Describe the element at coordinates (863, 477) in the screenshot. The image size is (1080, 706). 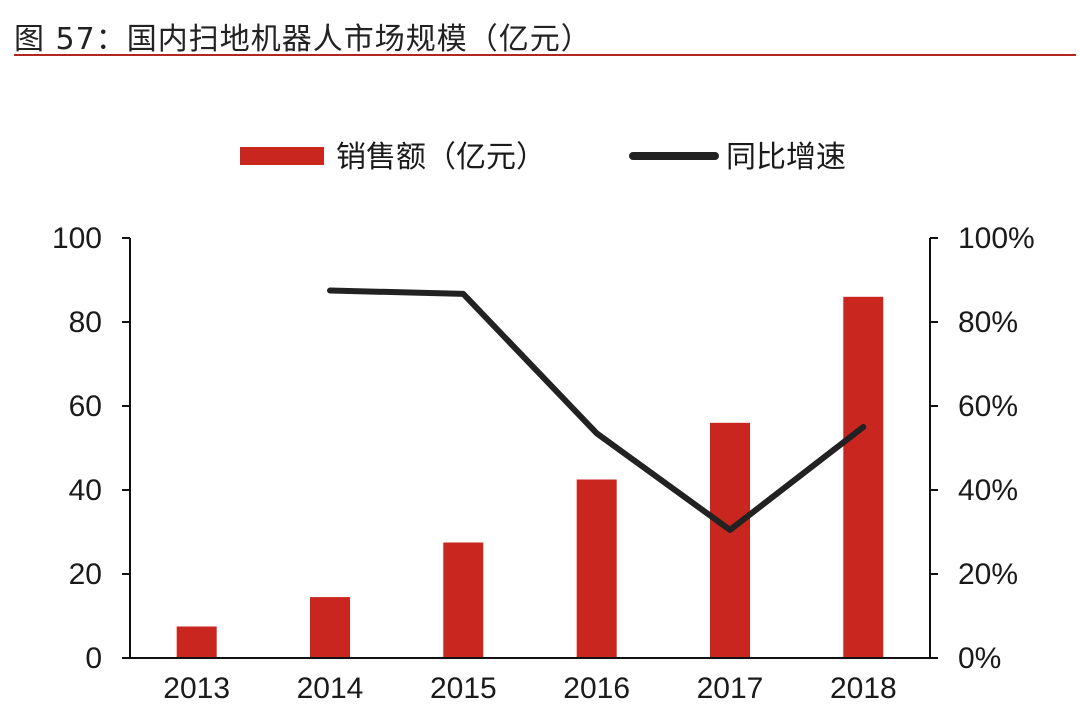
I see `bar-2018` at that location.